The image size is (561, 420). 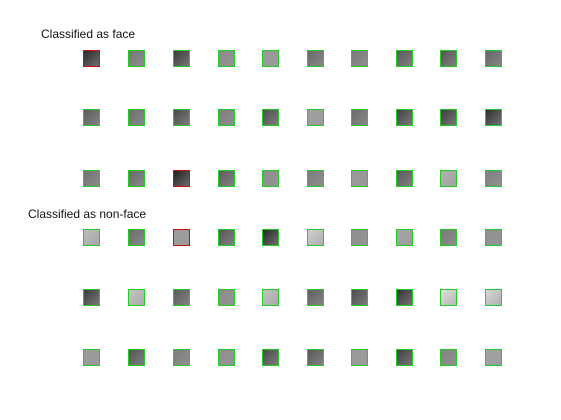 I want to click on face-section-title: Classified as face, so click(x=88, y=34).